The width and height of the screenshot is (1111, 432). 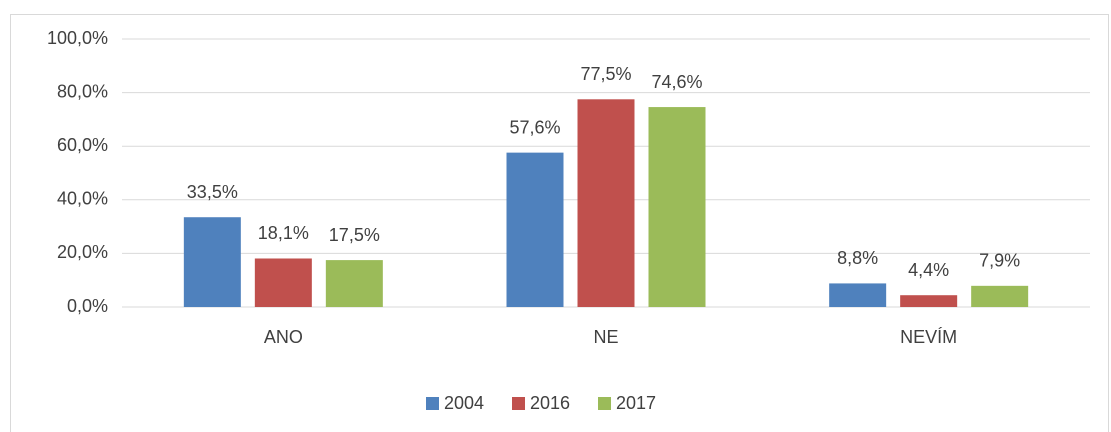 What do you see at coordinates (928, 270) in the screenshot?
I see `data-label: 4,4%` at bounding box center [928, 270].